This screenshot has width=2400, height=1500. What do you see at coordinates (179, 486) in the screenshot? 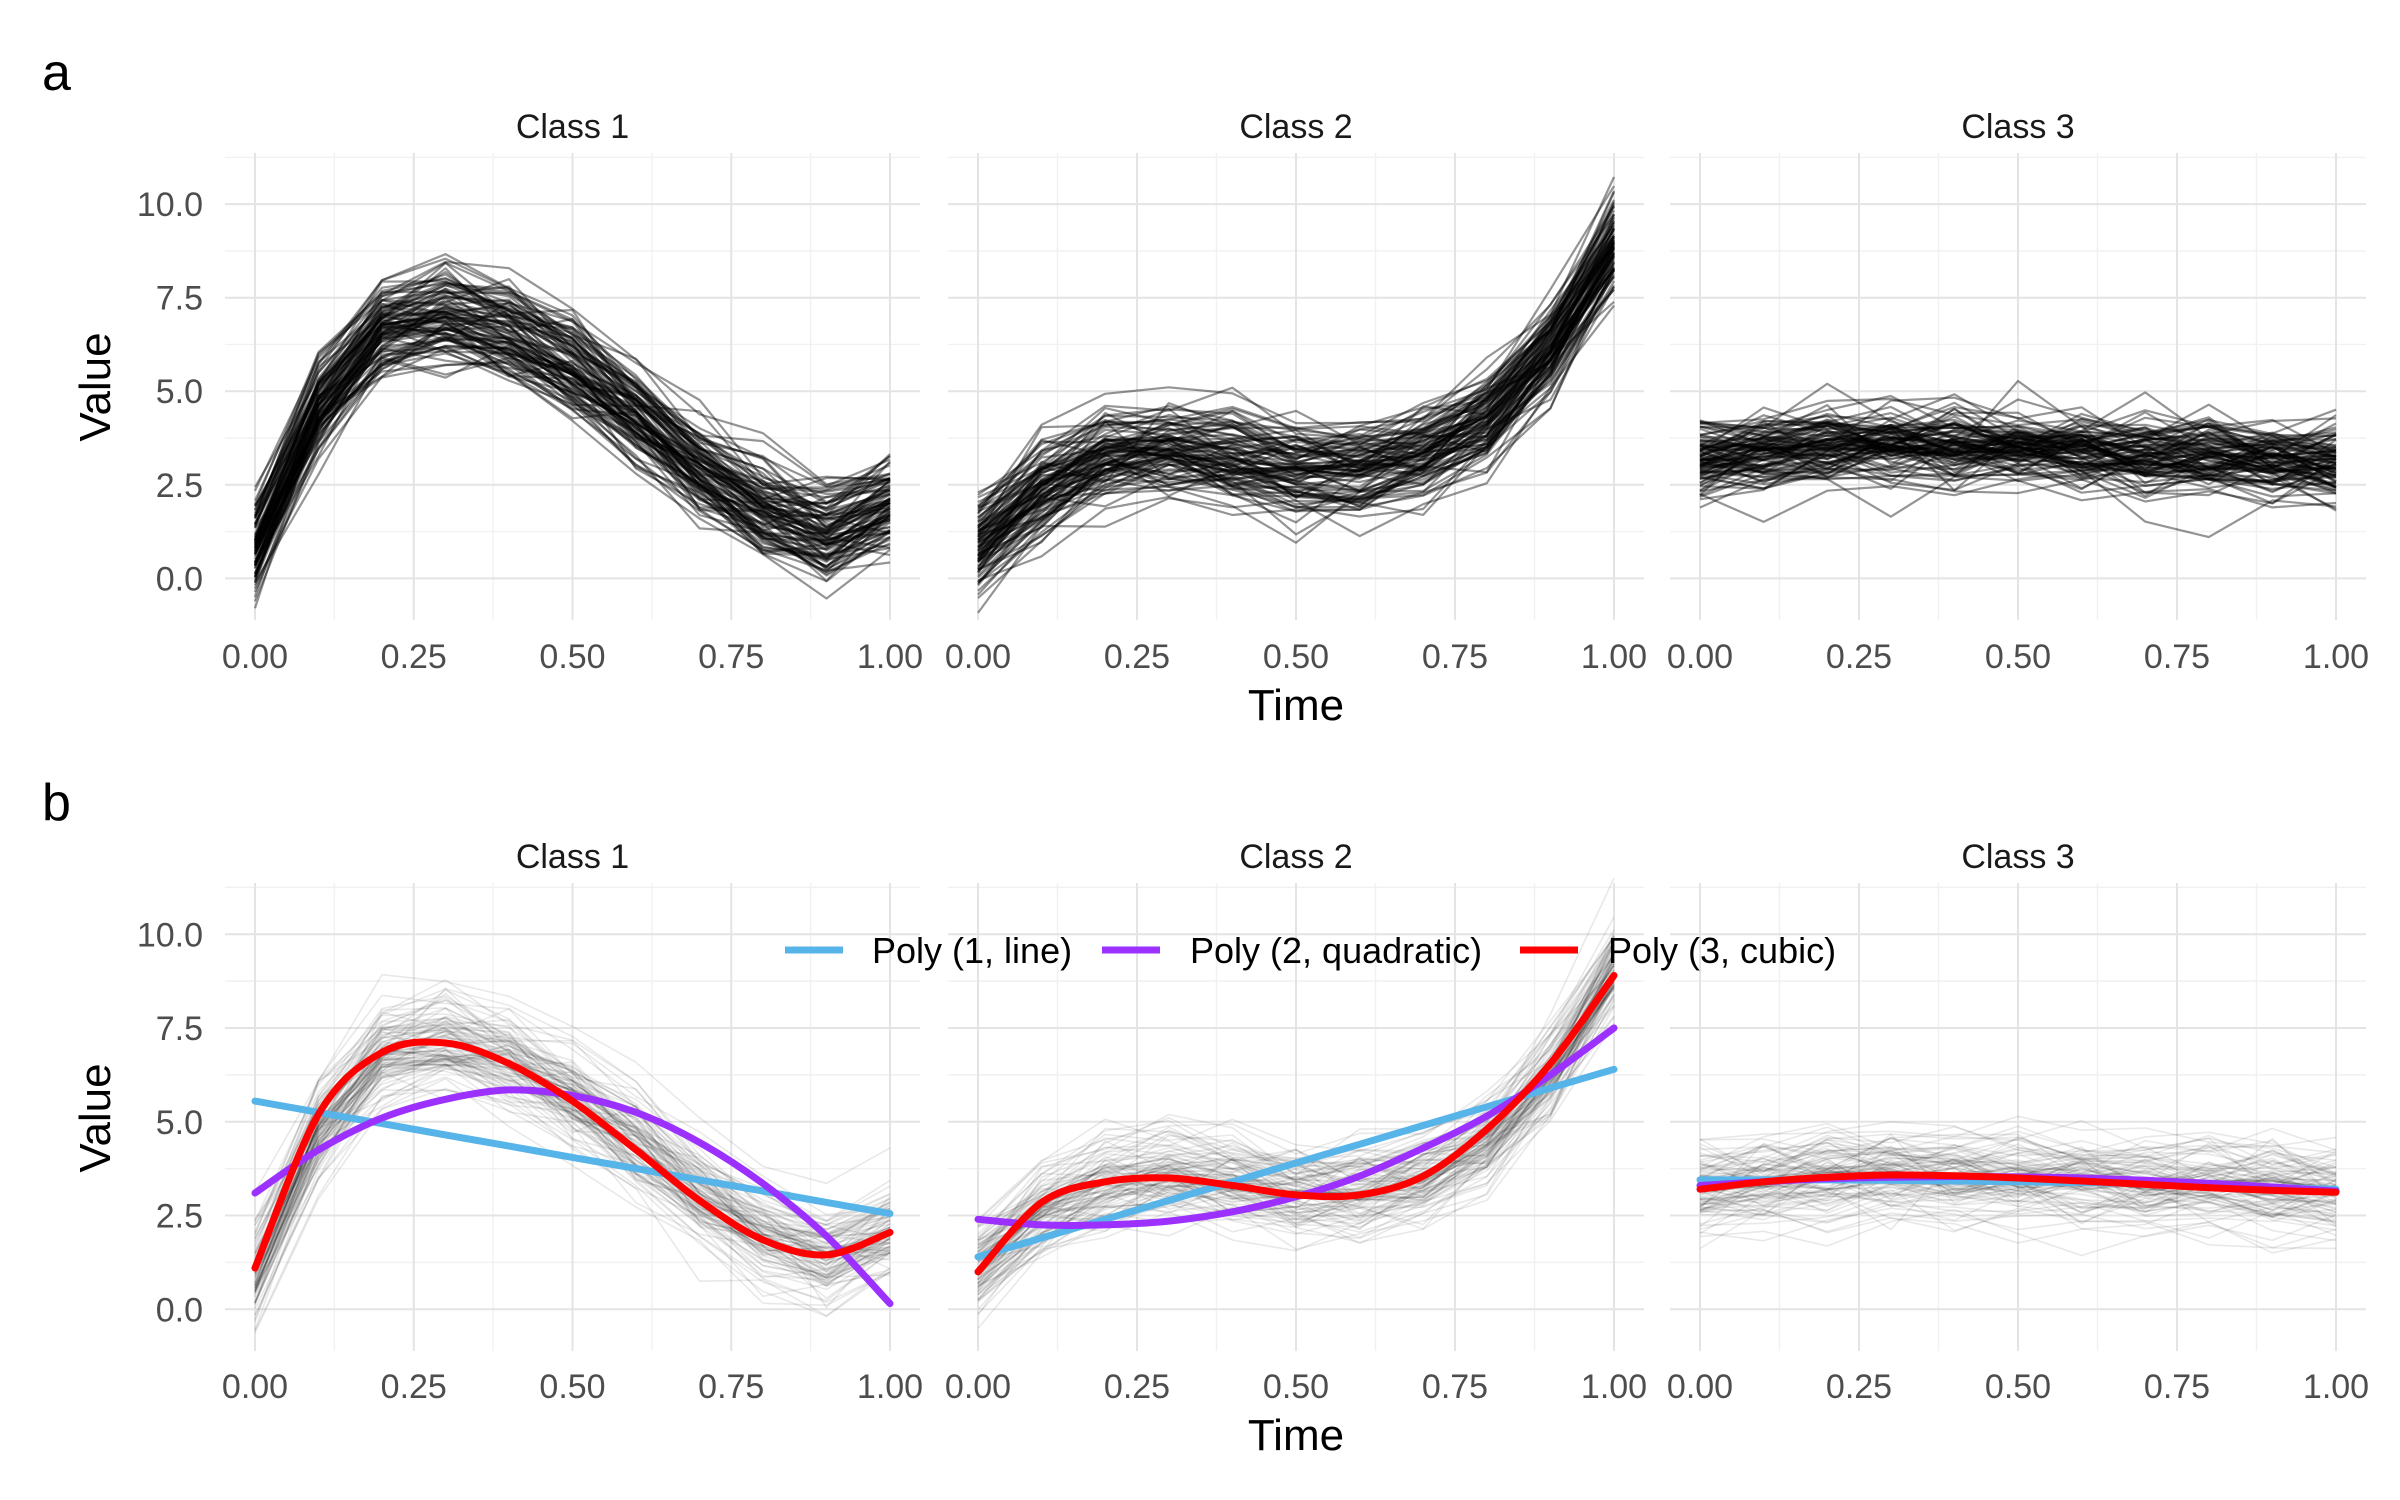
I see `y-tick-label: 2.5` at bounding box center [179, 486].